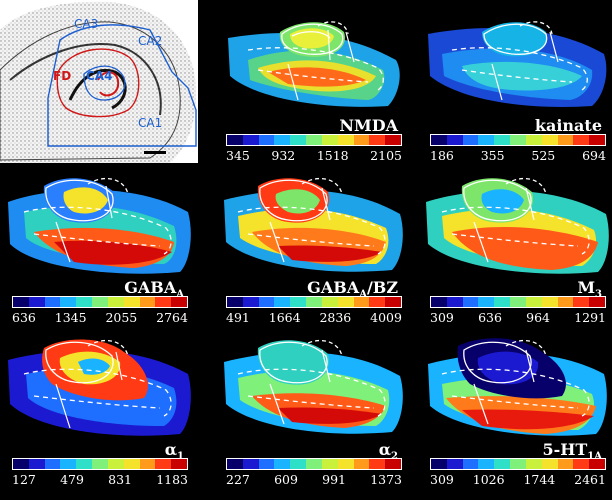 This screenshot has width=612, height=500. I want to click on panel-title: kainate, so click(568, 125).